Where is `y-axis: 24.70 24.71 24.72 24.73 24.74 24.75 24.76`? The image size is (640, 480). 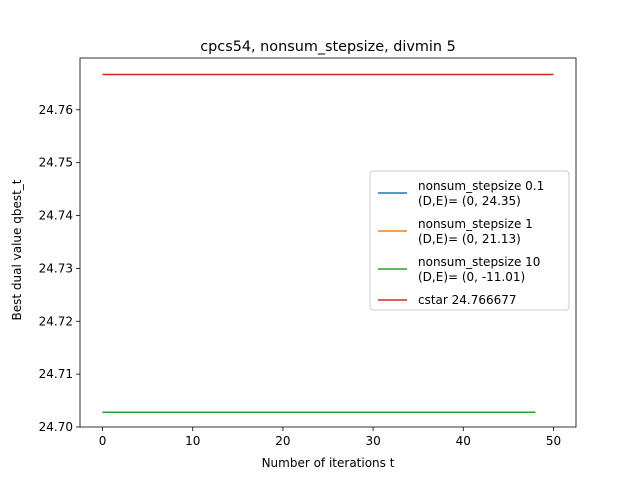 y-axis: 24.70 24.71 24.72 24.73 24.74 24.75 24.76 is located at coordinates (59, 268).